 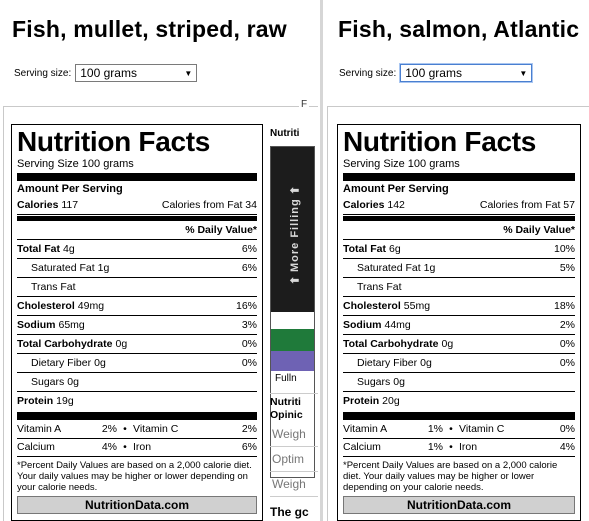 I want to click on nutrient-amount: 55mg, so click(x=417, y=306).